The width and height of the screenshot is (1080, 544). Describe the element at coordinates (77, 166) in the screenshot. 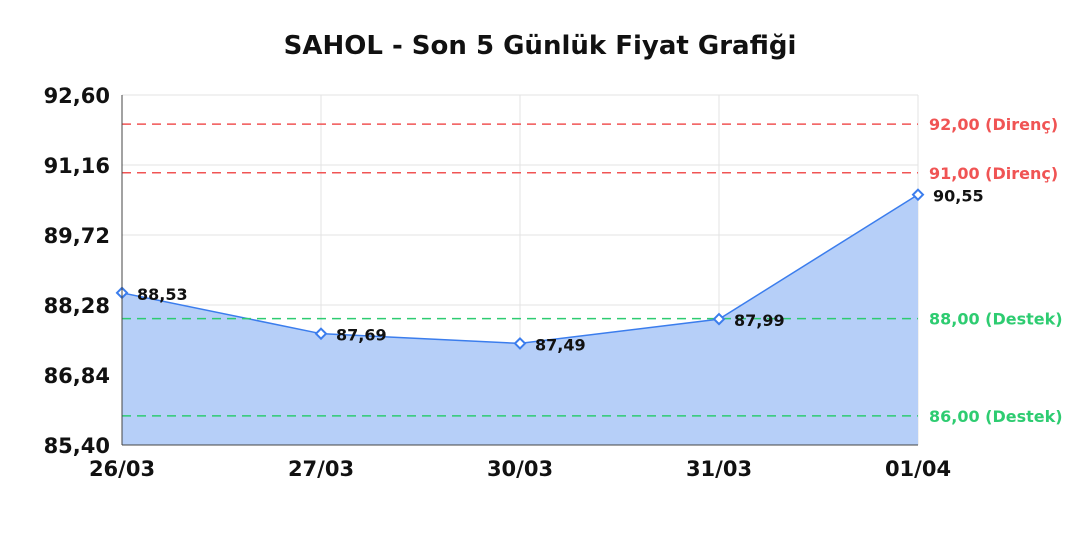

I see `y-tick-label: 91,16` at that location.